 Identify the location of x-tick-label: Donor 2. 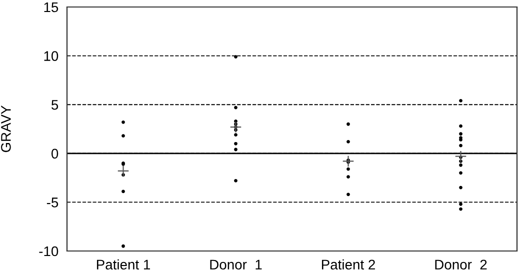
(461, 265).